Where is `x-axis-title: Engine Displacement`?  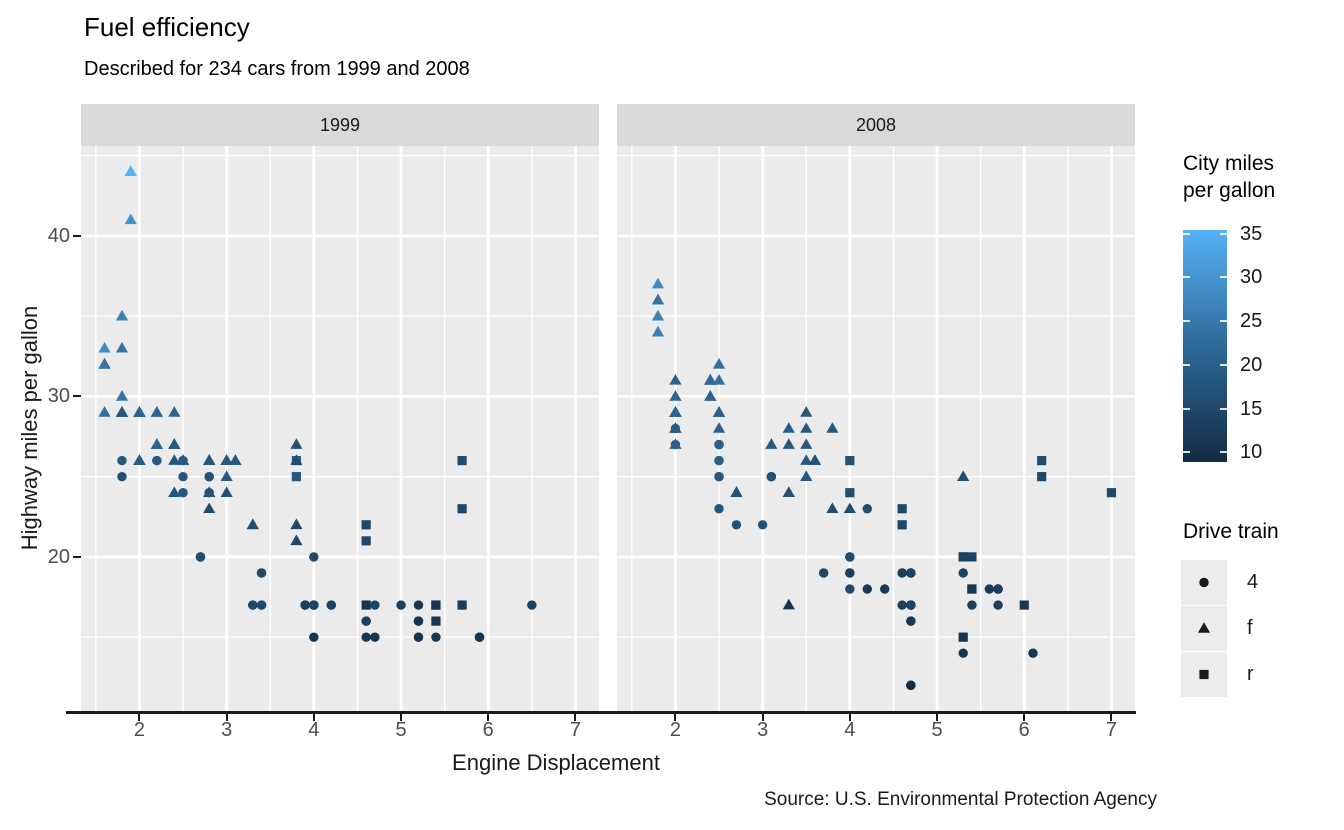
x-axis-title: Engine Displacement is located at coordinates (556, 762).